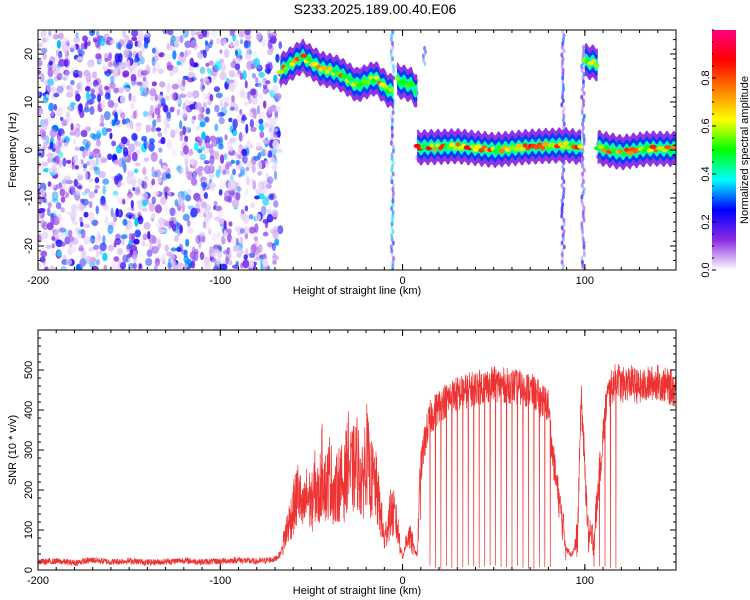 This screenshot has height=600, width=750. I want to click on y-tick-label: 0, so click(29, 570).